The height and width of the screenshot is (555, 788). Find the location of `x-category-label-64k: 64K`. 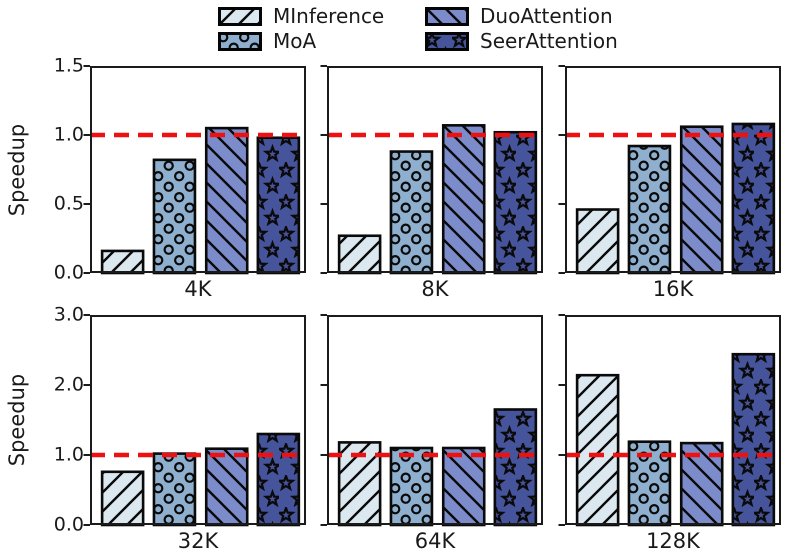

x-category-label-64k: 64K is located at coordinates (435, 541).